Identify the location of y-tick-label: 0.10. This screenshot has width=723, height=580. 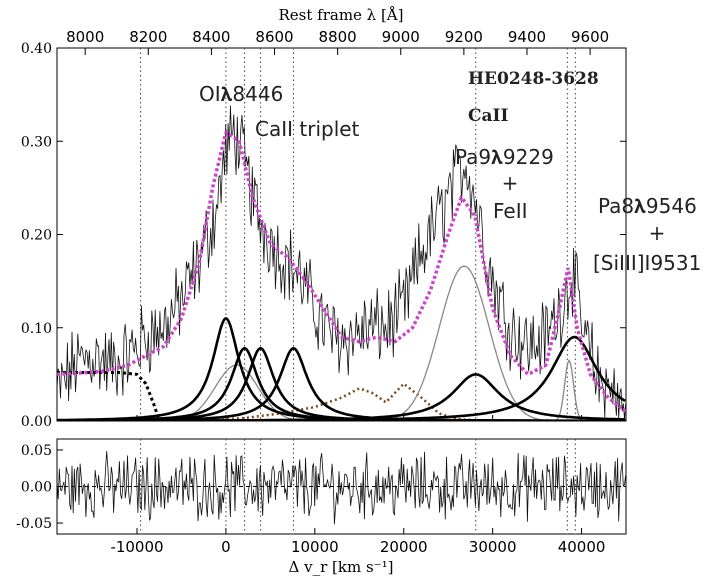
(36, 329).